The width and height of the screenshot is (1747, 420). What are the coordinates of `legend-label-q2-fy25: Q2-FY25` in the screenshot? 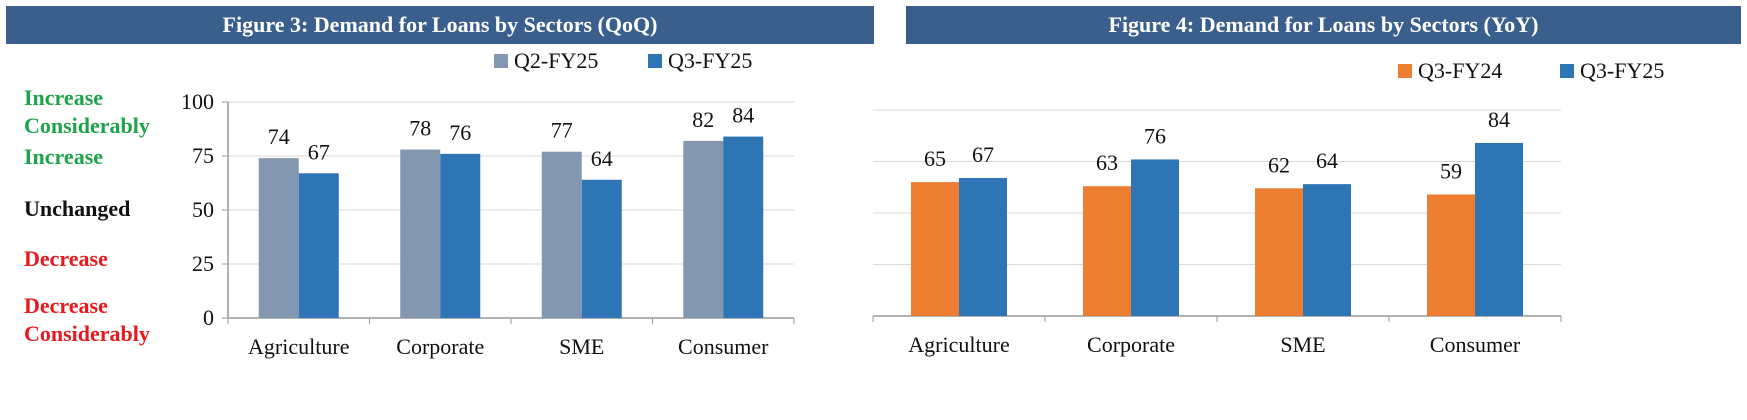 It's located at (556, 60).